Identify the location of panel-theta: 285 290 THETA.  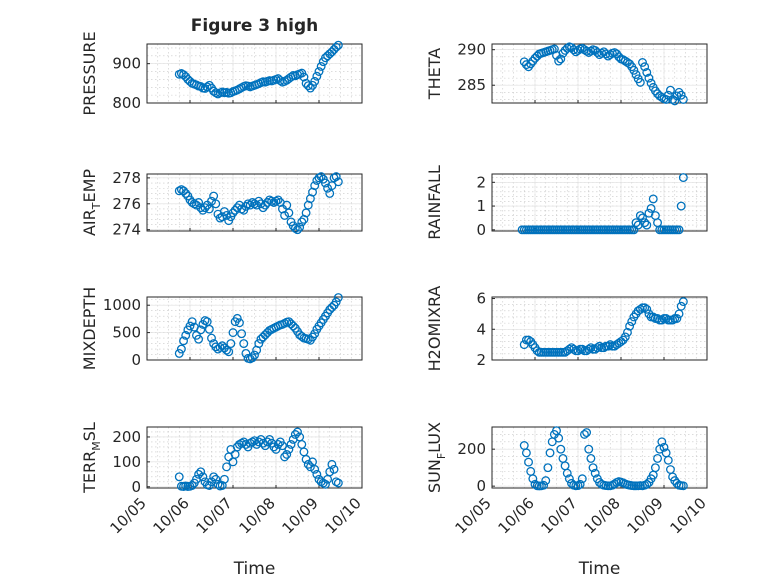
(566, 73).